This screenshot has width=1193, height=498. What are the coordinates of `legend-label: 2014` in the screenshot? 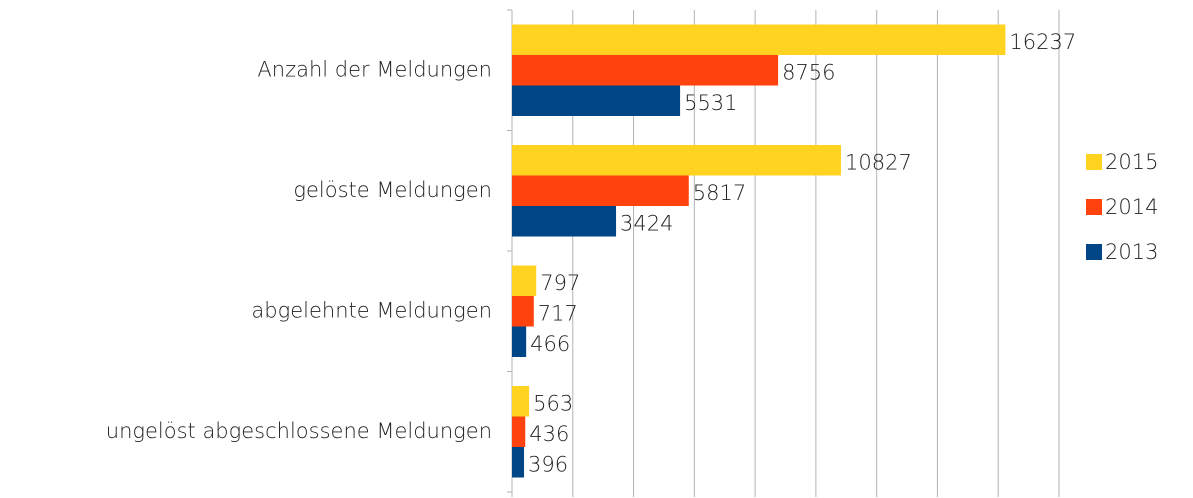 It's located at (1131, 207).